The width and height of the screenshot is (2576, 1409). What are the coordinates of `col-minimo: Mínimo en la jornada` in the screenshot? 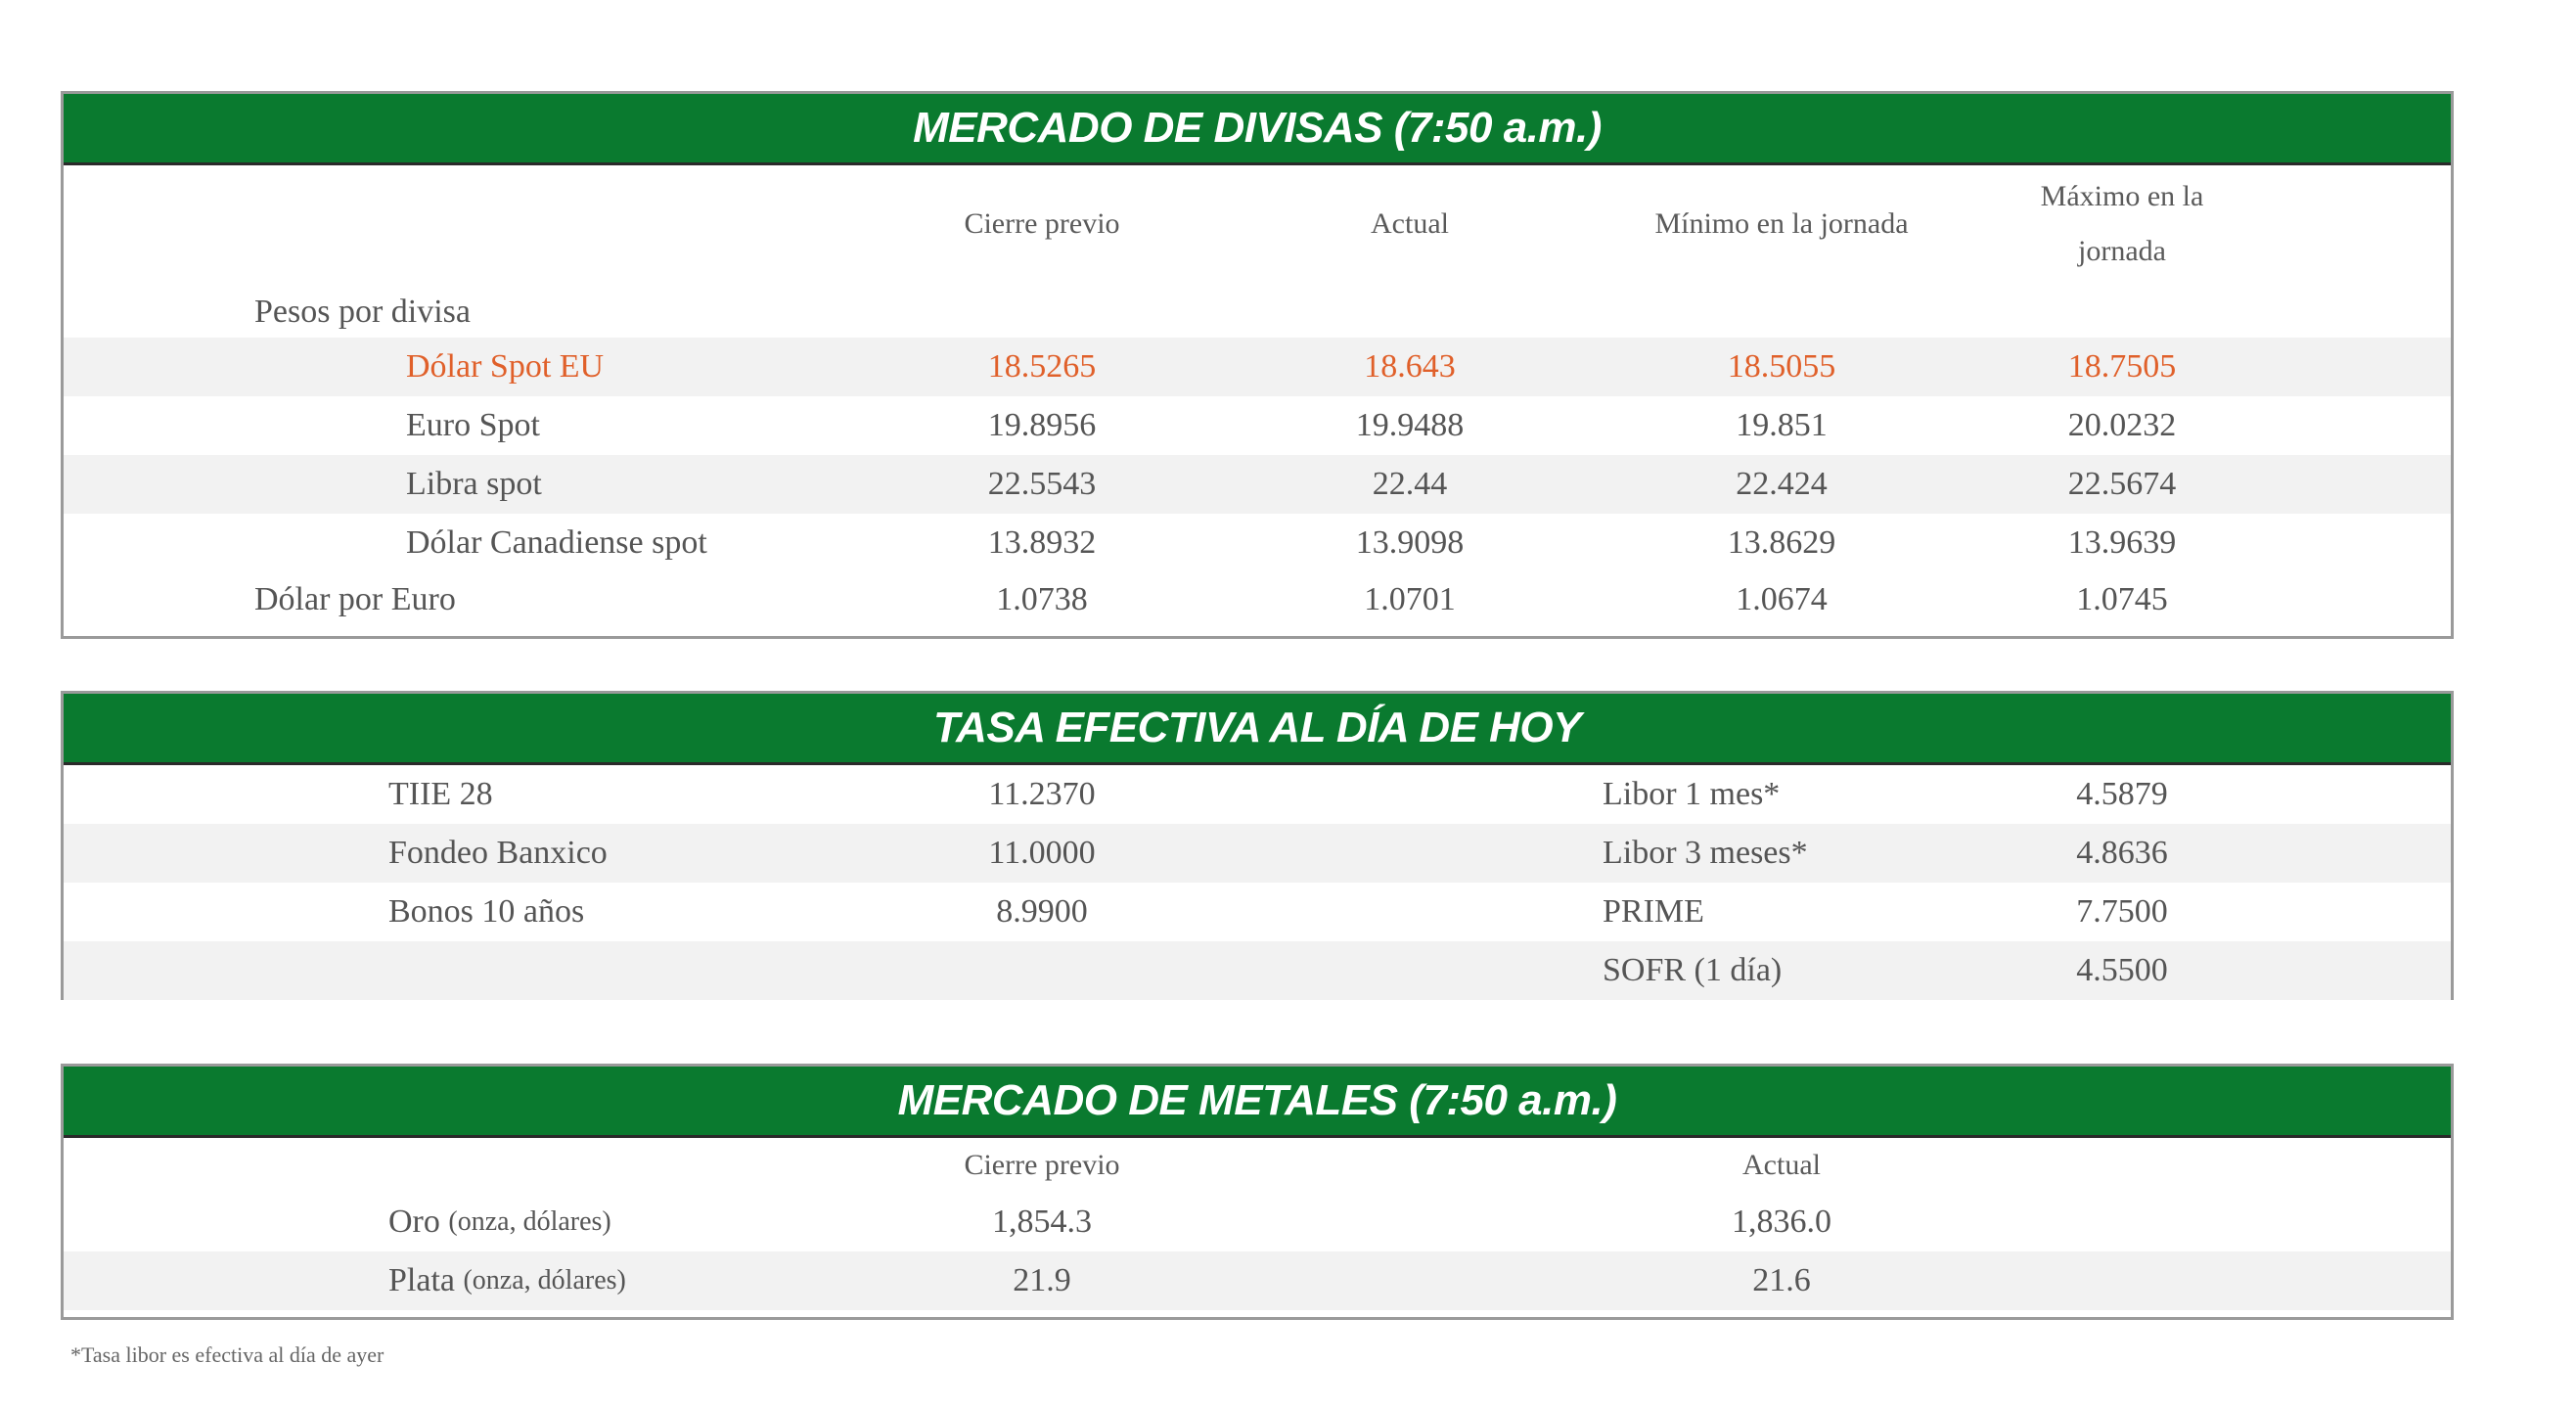 It's located at (1781, 223).